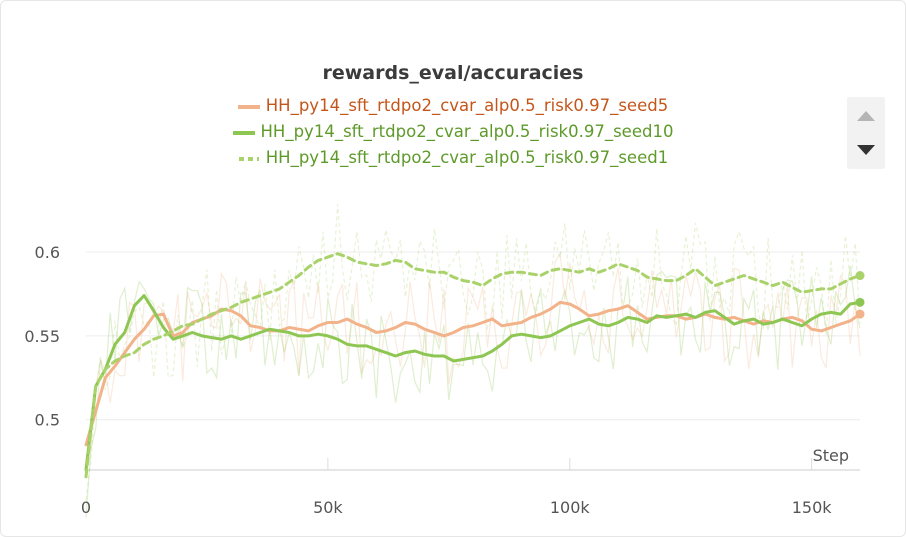 The image size is (906, 537). Describe the element at coordinates (866, 116) in the screenshot. I see `legend-scroll-up-icon` at that location.